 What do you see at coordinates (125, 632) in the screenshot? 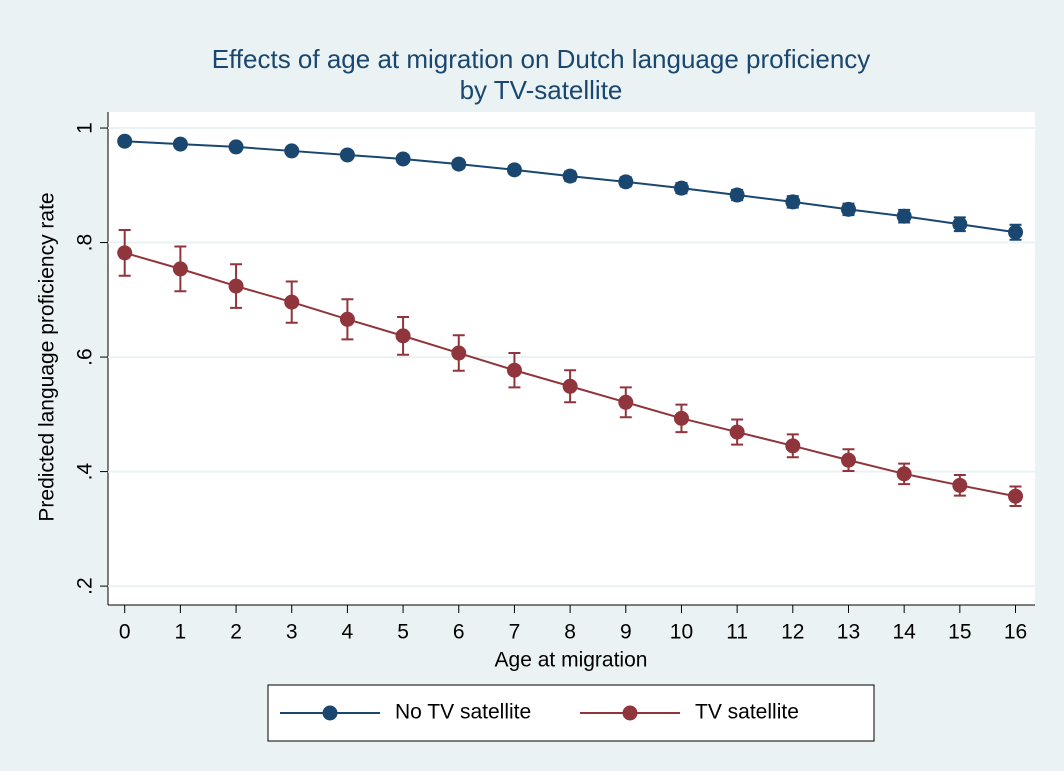
I see `x-tick-label: 0` at bounding box center [125, 632].